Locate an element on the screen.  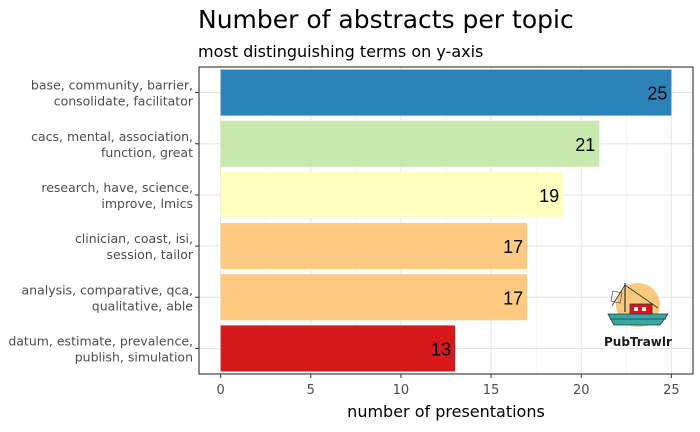
category-label: improve, lmics is located at coordinates (147, 203).